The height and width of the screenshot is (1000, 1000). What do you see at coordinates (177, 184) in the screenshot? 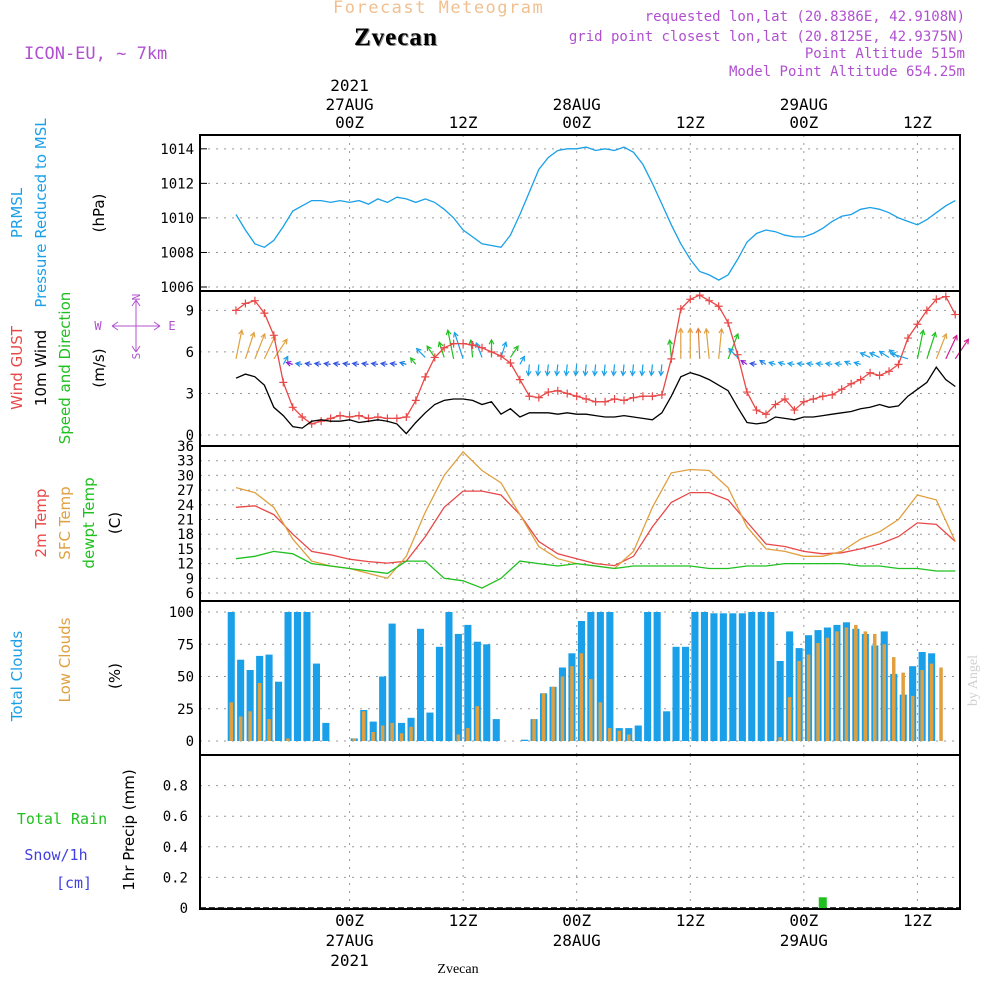
I see `y-tick-label: 1012` at bounding box center [177, 184].